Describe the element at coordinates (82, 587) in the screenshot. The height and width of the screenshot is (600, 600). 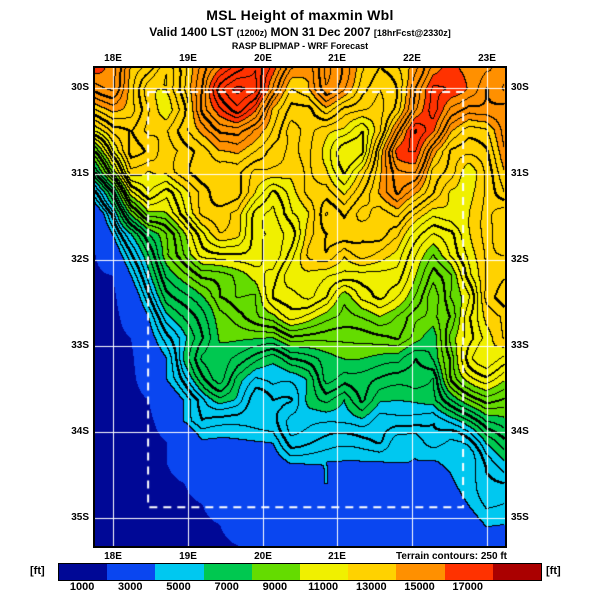
I see `colorbar-label-1000: 1000` at that location.